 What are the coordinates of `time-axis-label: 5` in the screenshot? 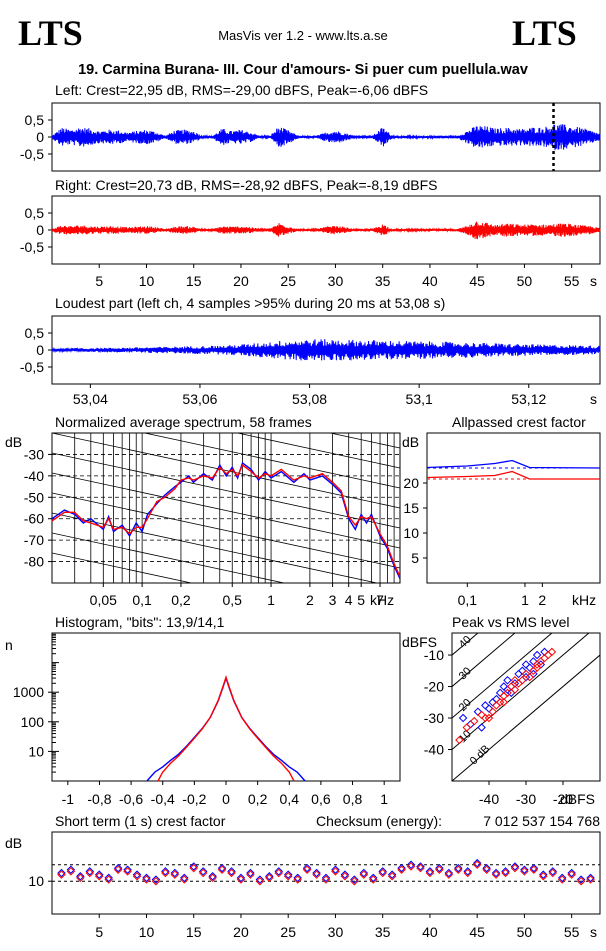 It's located at (99, 281).